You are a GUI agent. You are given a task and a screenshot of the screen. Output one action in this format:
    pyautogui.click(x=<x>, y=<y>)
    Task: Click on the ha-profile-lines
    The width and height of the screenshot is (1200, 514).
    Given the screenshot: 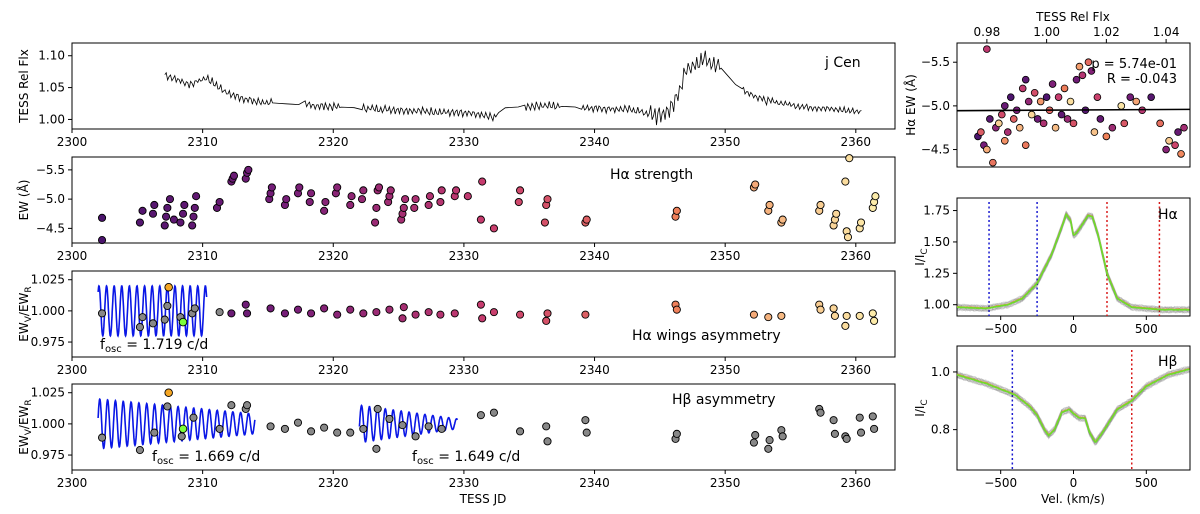 What is the action you would take?
    pyautogui.click(x=1073, y=262)
    